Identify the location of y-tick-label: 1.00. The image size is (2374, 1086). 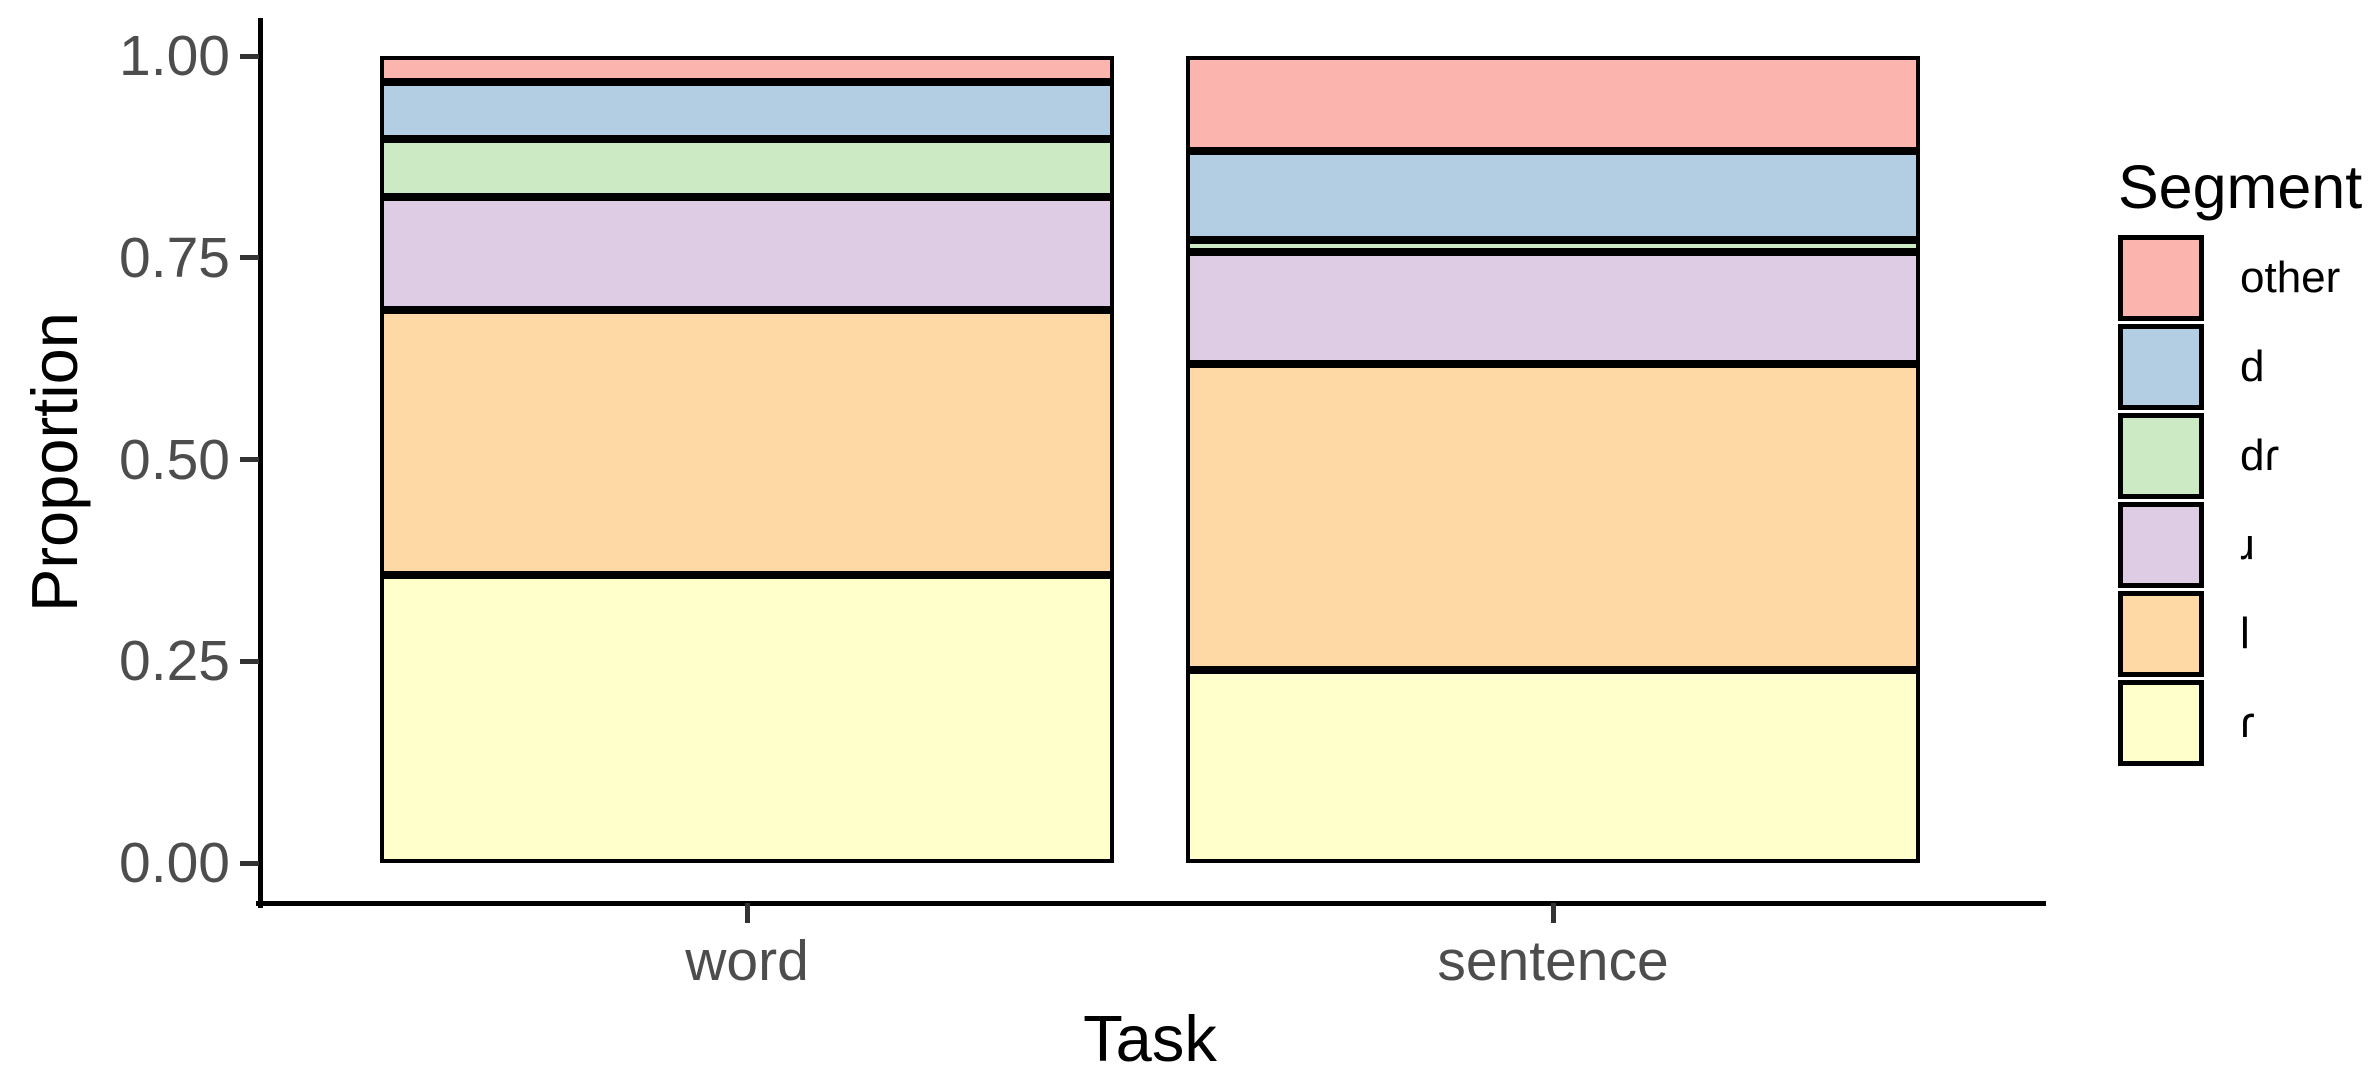
(174, 56).